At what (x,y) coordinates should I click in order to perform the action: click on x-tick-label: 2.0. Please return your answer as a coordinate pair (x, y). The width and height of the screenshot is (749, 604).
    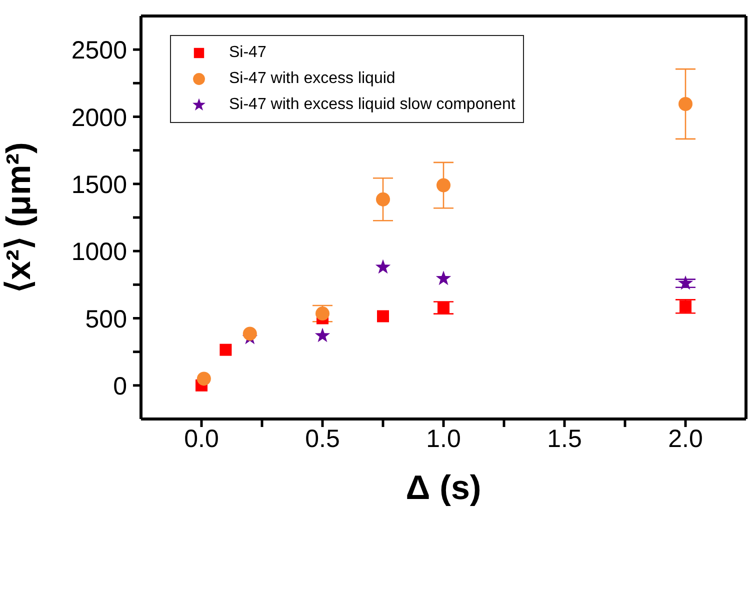
    Looking at the image, I should click on (685, 438).